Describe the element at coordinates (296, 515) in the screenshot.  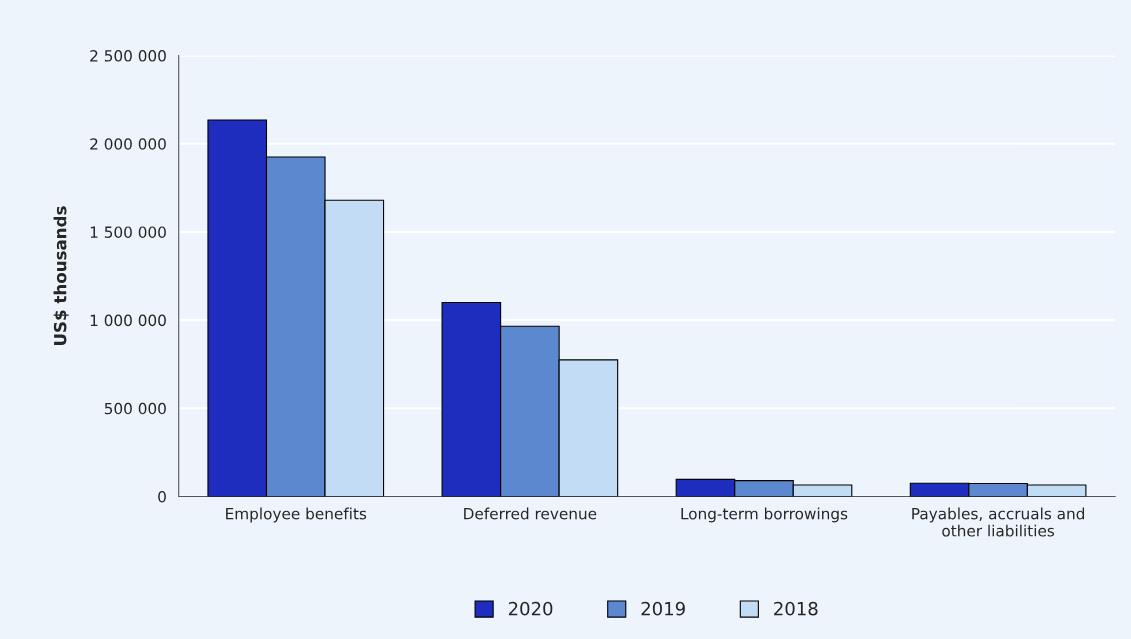
I see `x-tick-label: Employee benefits` at that location.